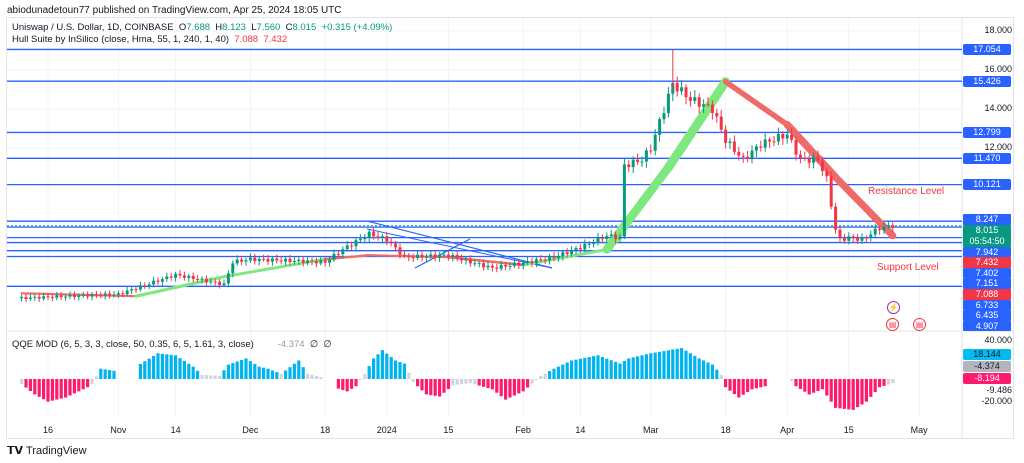 This screenshot has height=463, width=1024. I want to click on brand-name: TradingView, so click(56, 450).